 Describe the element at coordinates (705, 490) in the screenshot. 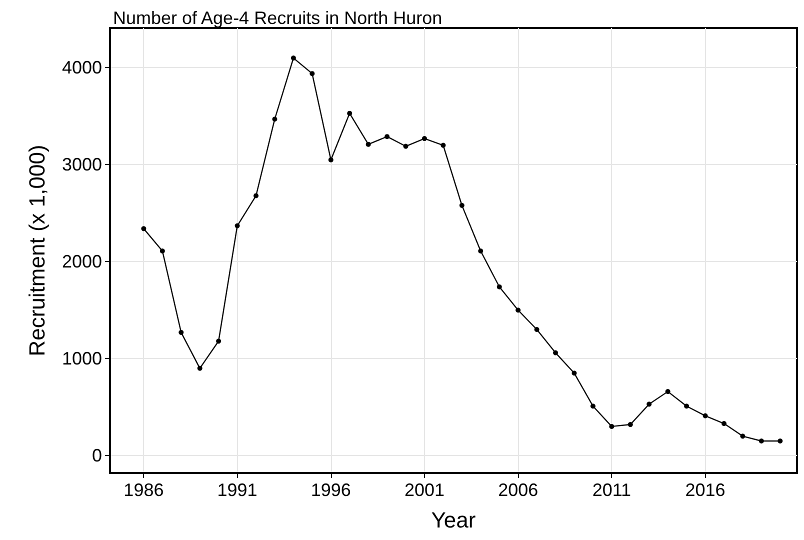

I see `x-tick-label: 2016` at that location.